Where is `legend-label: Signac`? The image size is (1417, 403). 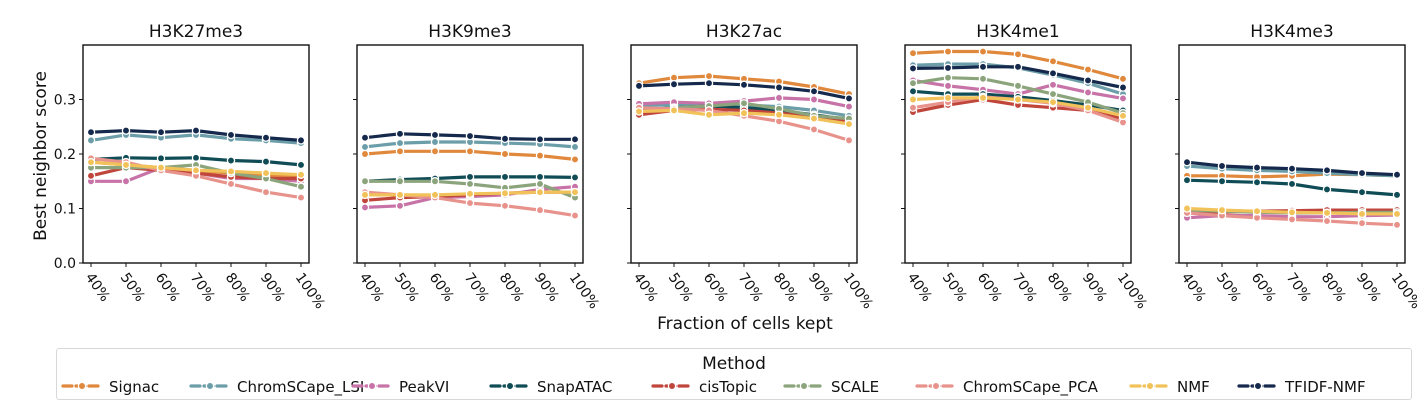 legend-label: Signac is located at coordinates (134, 387).